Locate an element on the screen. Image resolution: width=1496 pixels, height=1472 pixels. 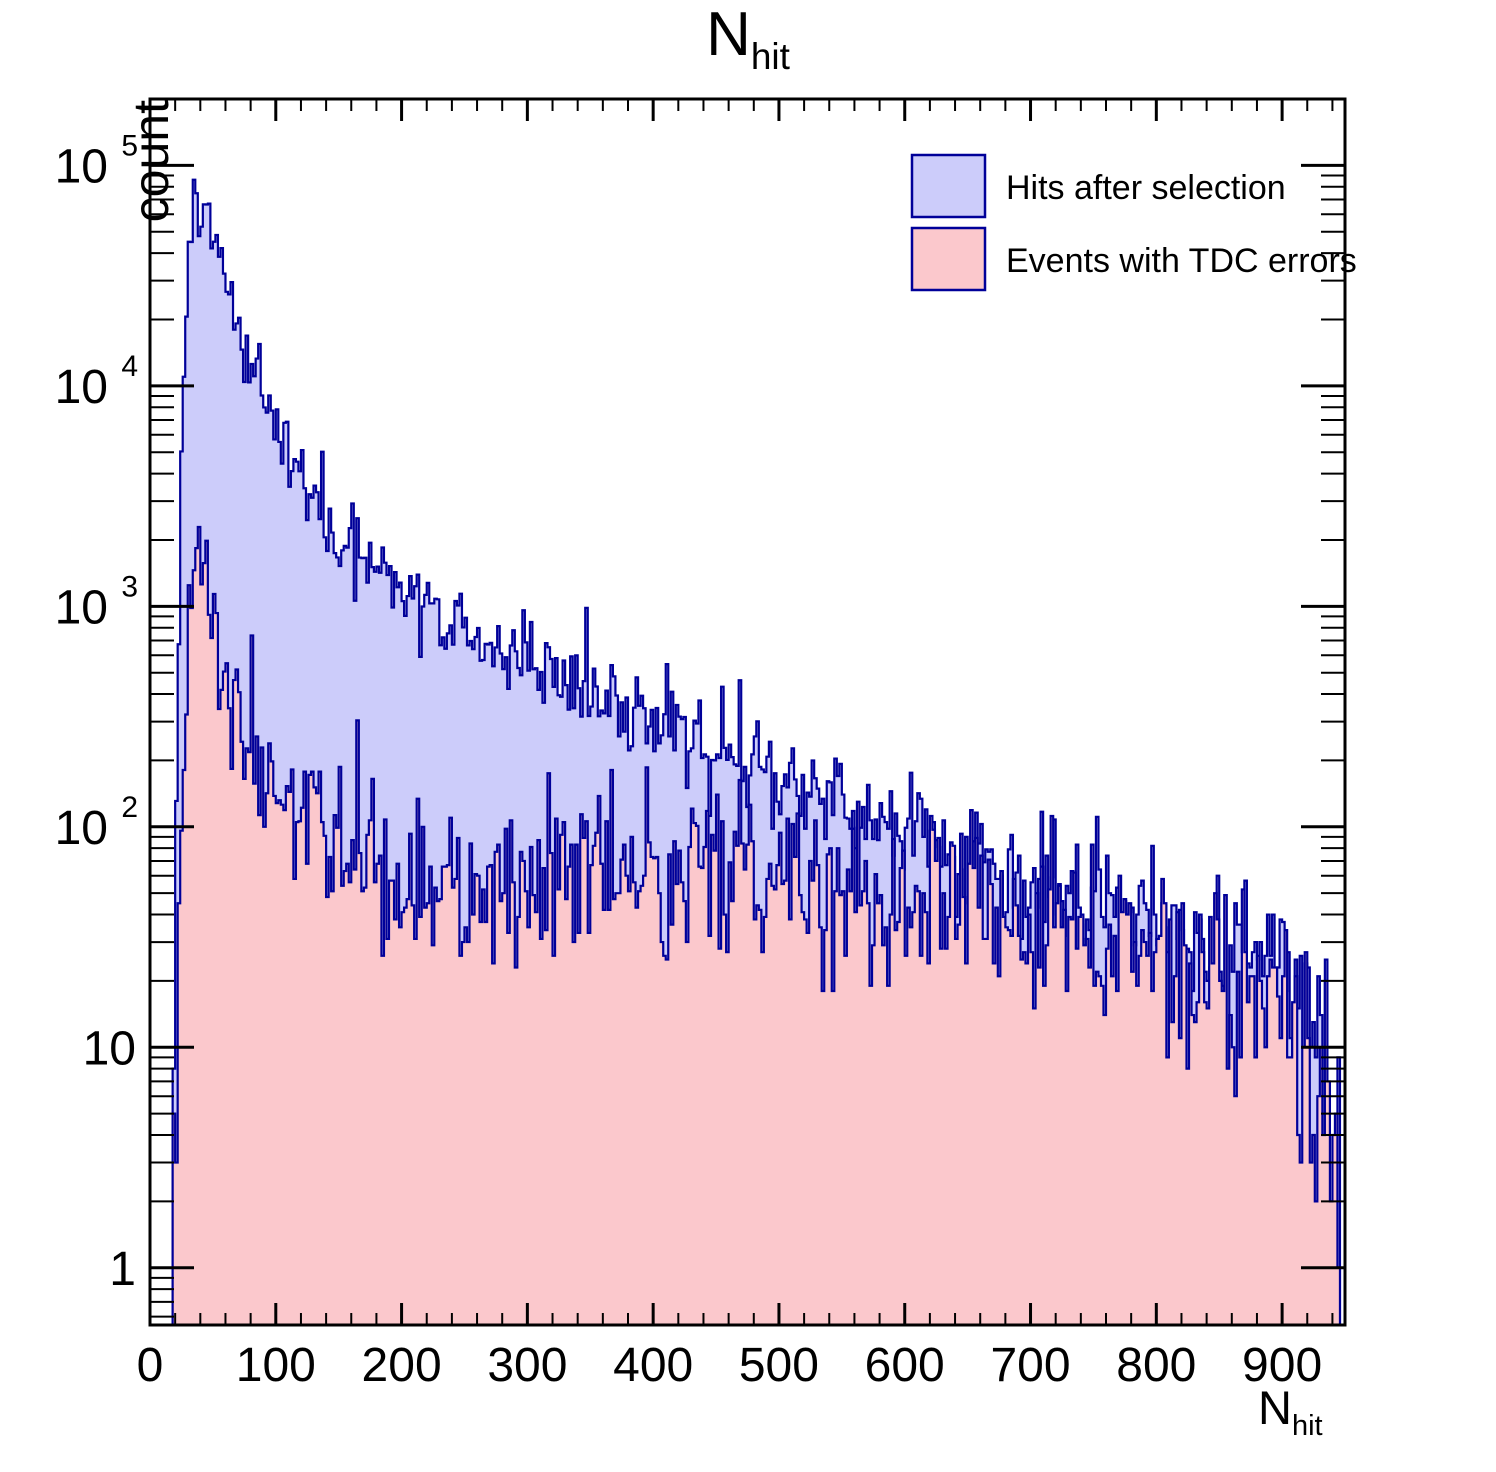
y-axis-tick-label: 10 5 is located at coordinates (96, 161).